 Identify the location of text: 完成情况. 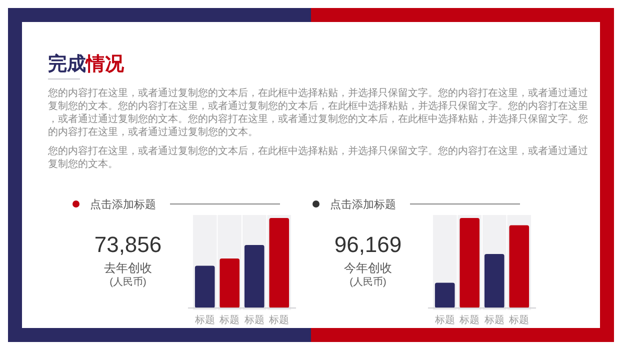
(86, 64).